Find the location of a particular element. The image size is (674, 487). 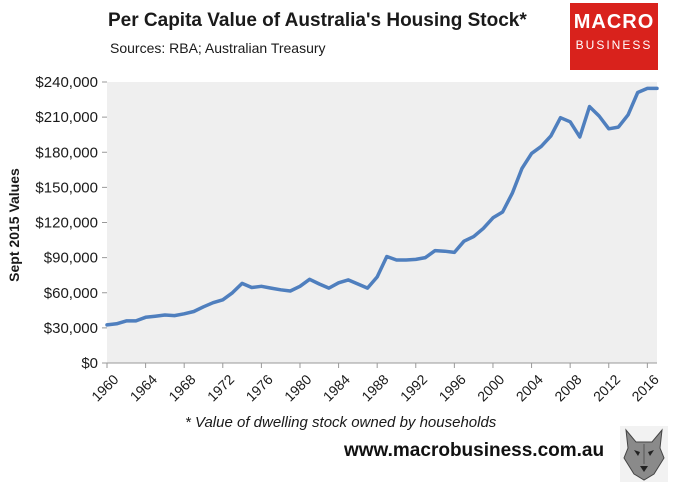

y-tick-label: $90,000 is located at coordinates (71, 258).